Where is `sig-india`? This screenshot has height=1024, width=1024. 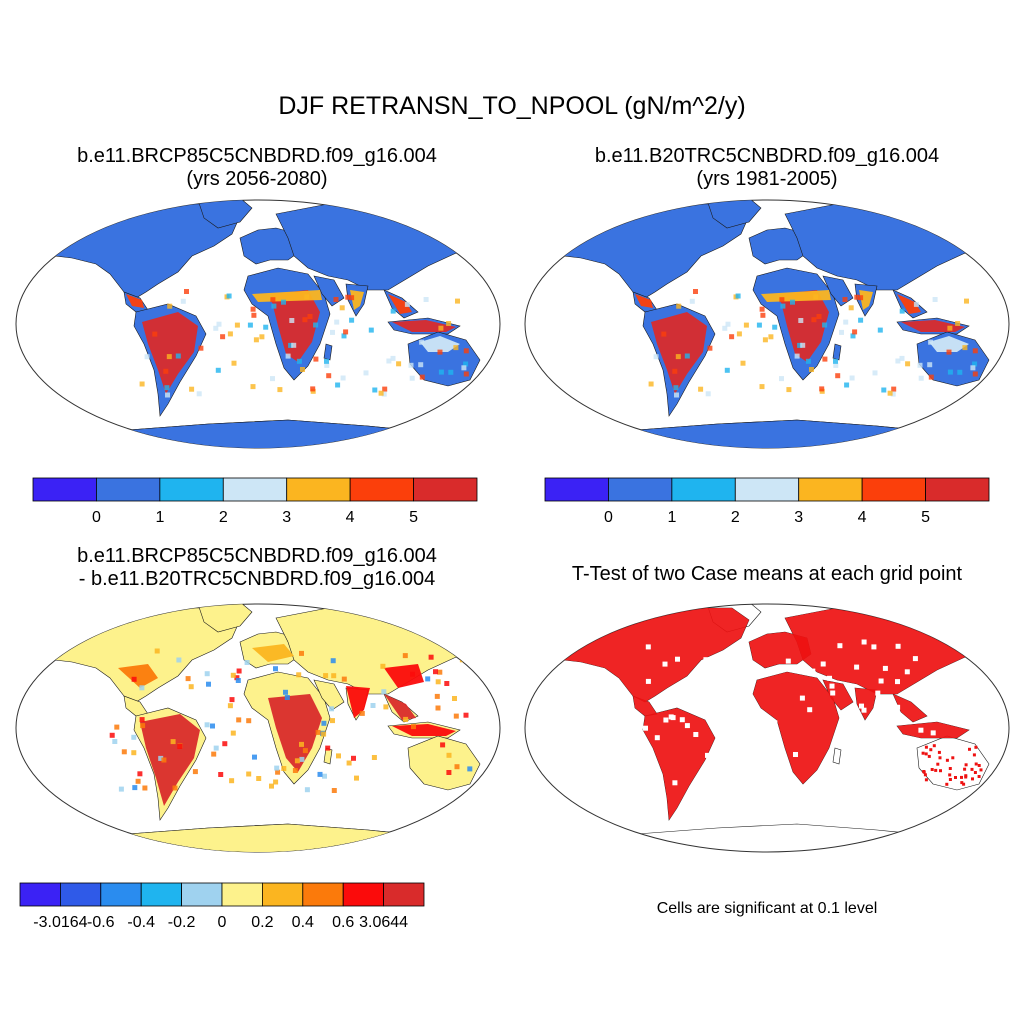 sig-india is located at coordinates (866, 704).